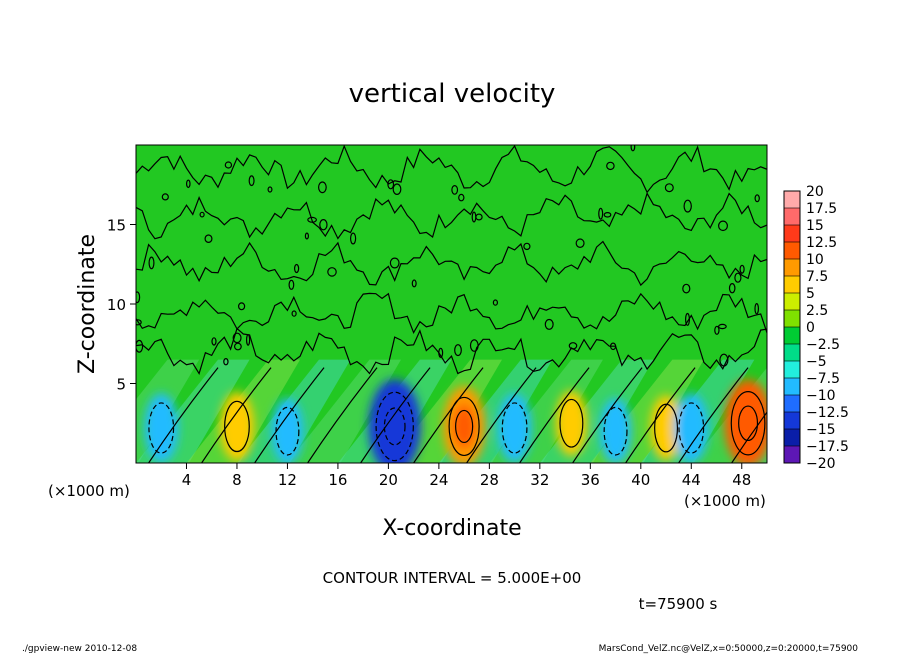 The image size is (904, 654). Describe the element at coordinates (810, 294) in the screenshot. I see `colorbar-label: 5` at that location.